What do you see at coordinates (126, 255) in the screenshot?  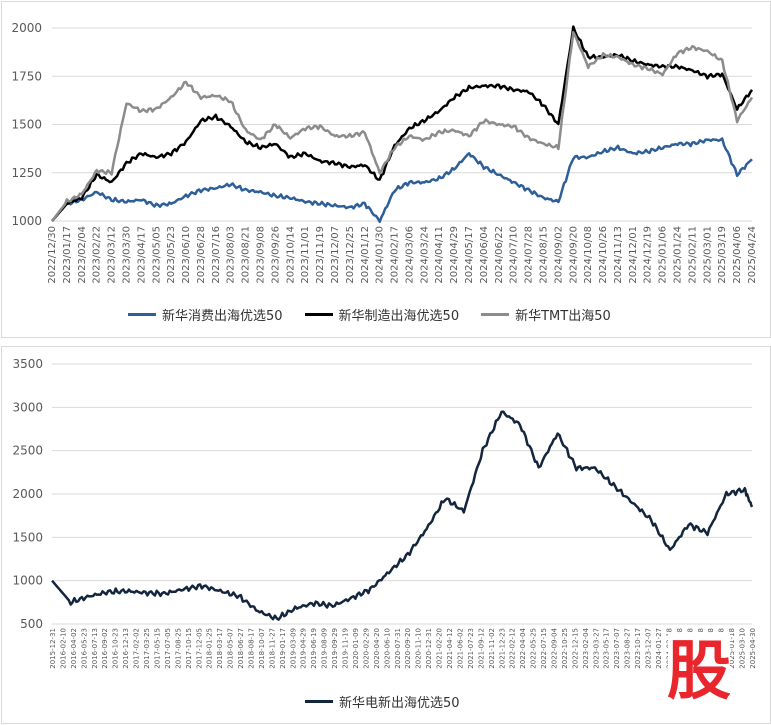 I see `chart-1-x-tick-label: 2023/03/30` at bounding box center [126, 255].